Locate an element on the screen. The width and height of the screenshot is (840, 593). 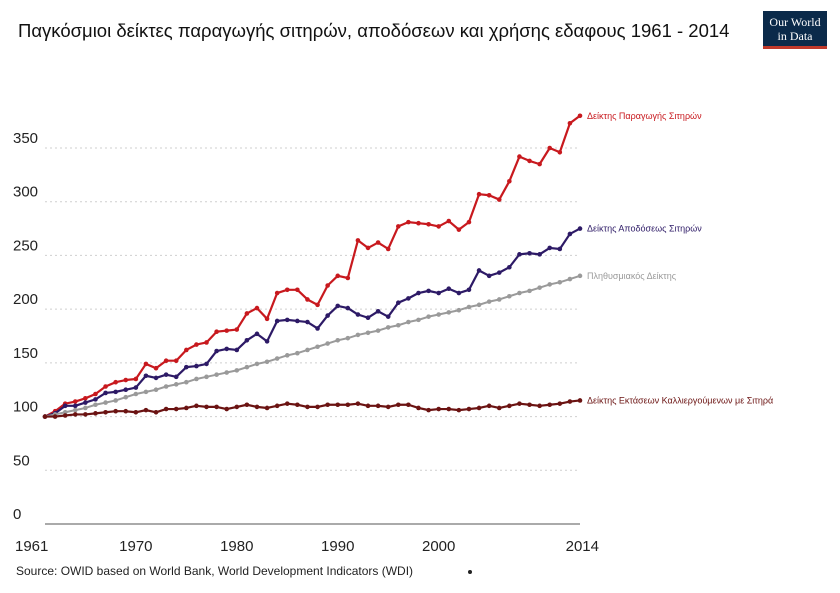
owid-logo: Our World in Data is located at coordinates (795, 30).